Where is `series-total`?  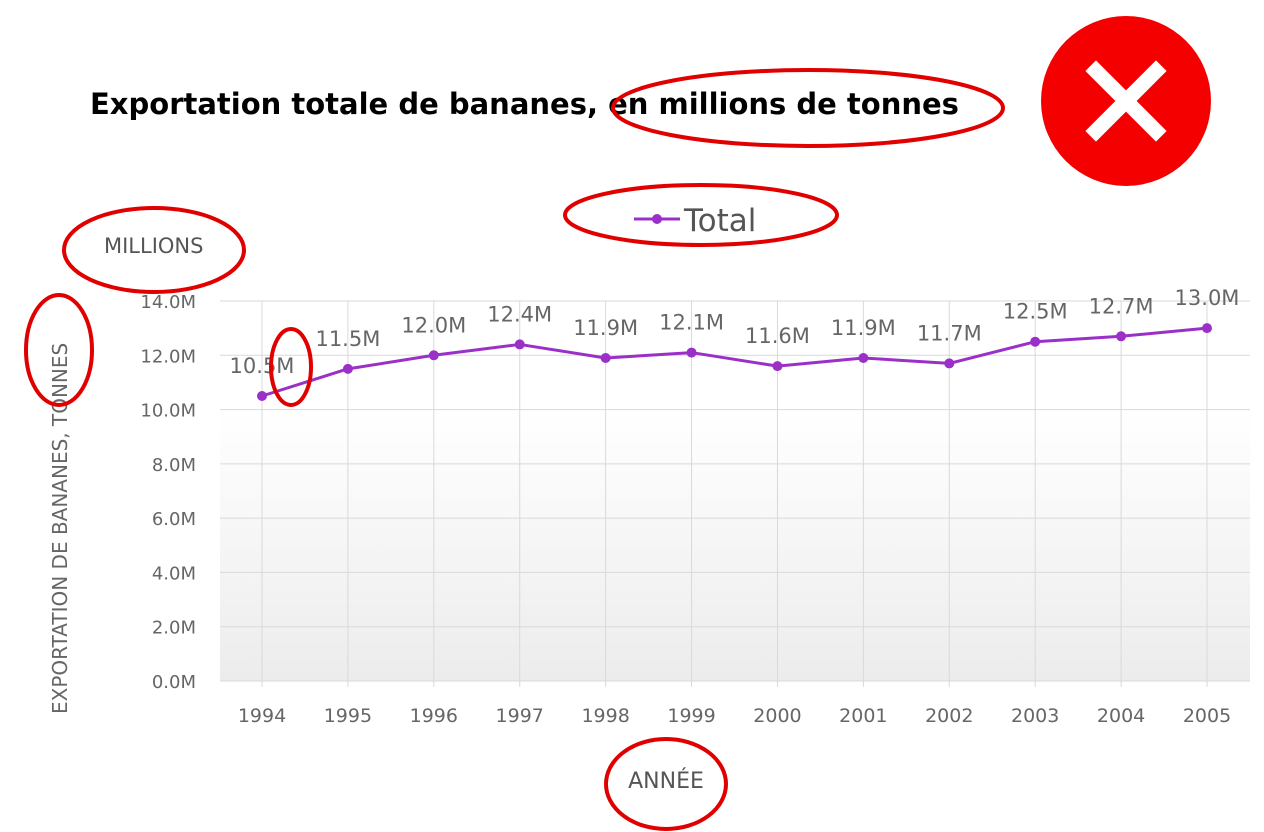 series-total is located at coordinates (734, 362).